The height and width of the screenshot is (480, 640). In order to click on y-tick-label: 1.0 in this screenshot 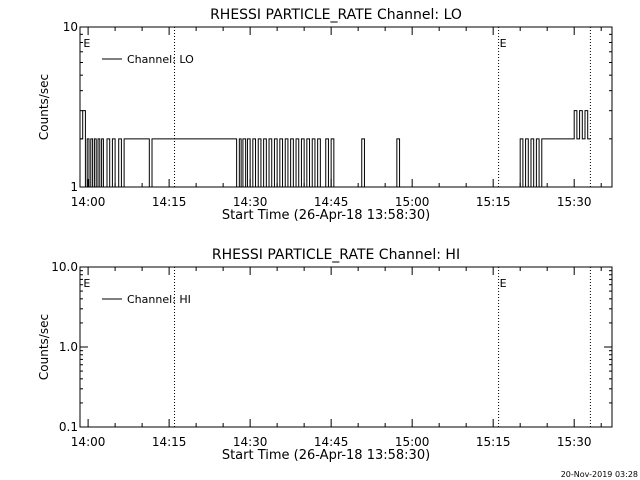, I will do `click(68, 347)`.